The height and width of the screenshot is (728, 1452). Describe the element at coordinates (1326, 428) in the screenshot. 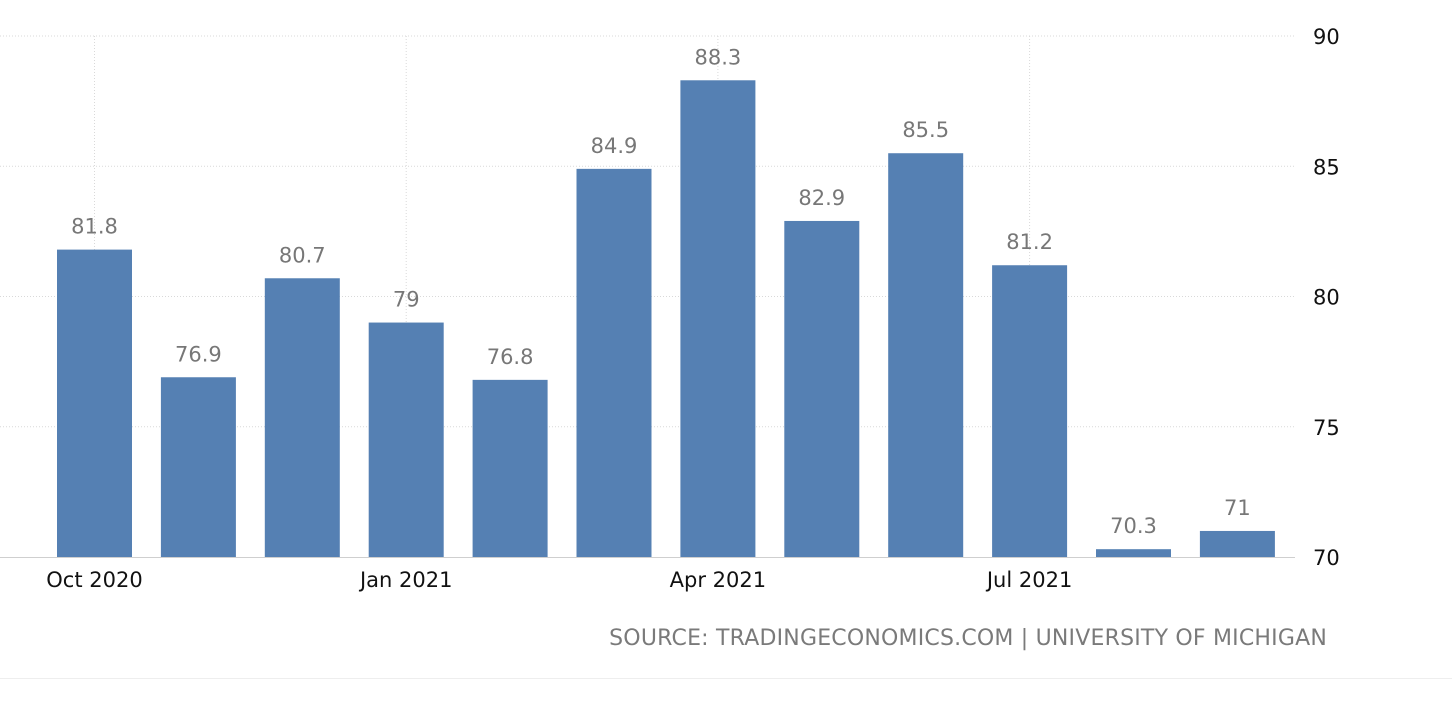

I see `y-tick-label: 75` at that location.